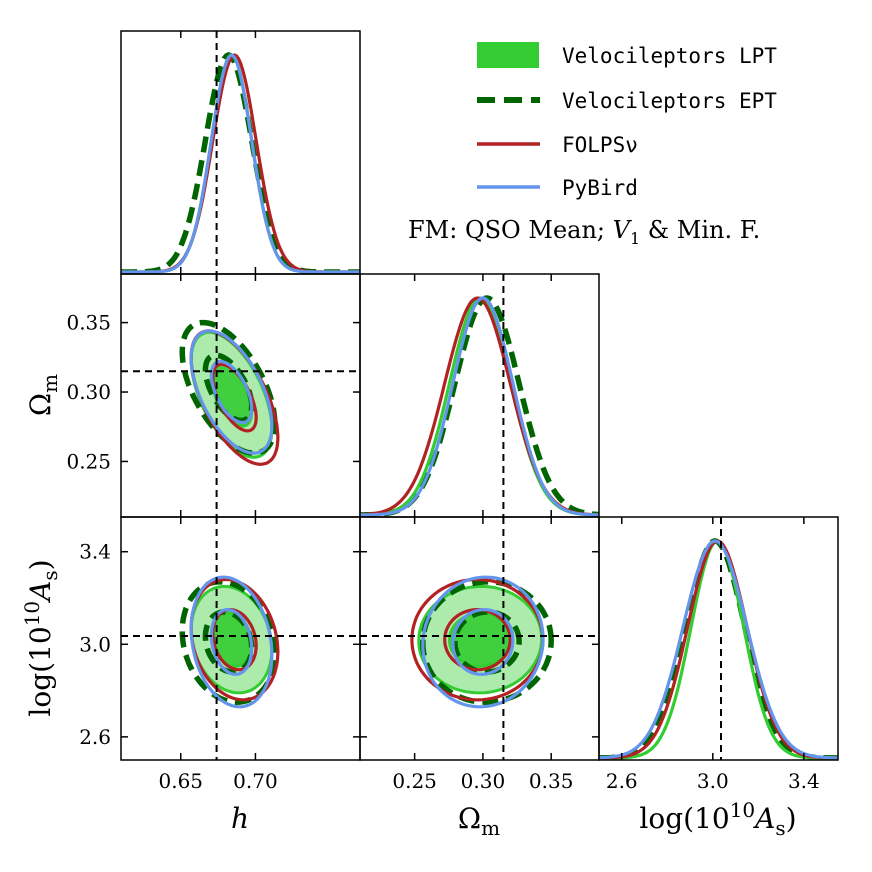  I want to click on legend-swatch-lpt, so click(508, 55).